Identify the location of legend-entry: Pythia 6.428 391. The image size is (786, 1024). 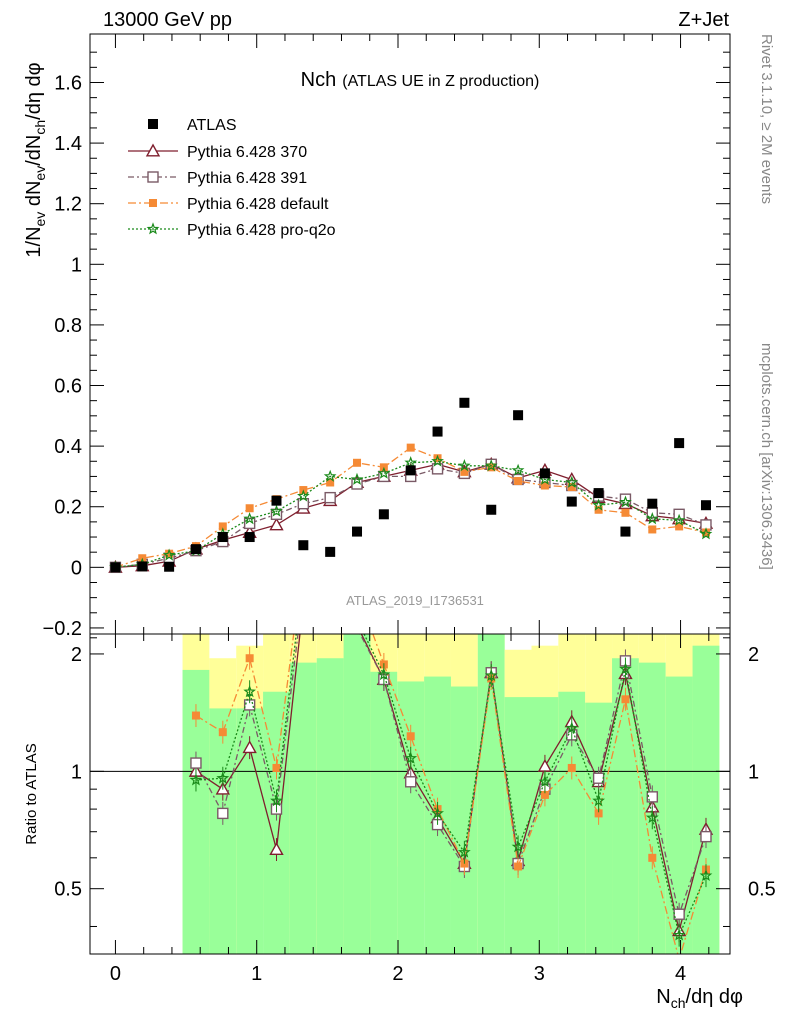
(217, 178).